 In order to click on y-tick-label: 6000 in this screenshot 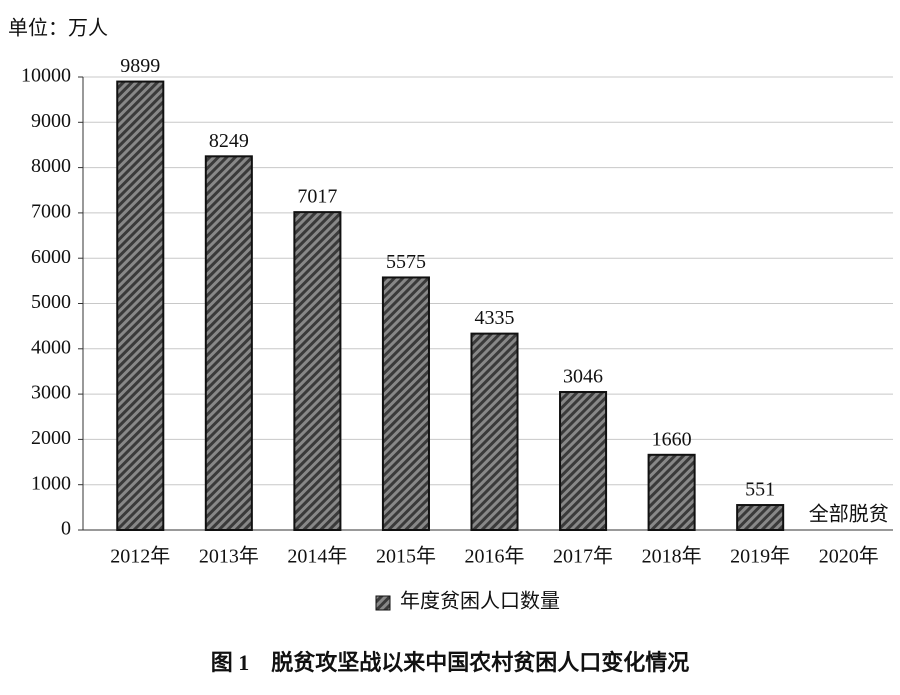, I will do `click(51, 257)`.